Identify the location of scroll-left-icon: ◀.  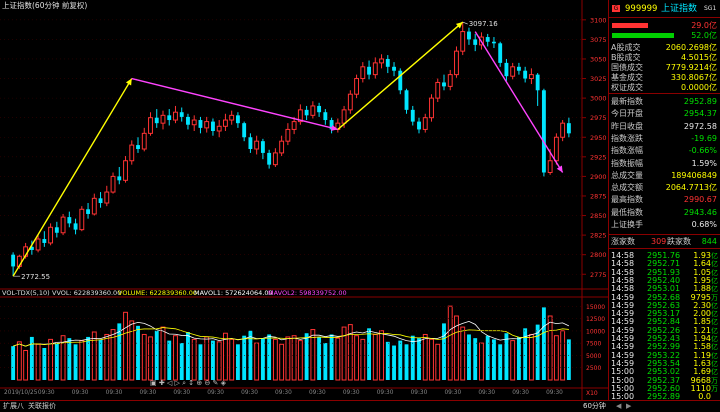
(619, 406).